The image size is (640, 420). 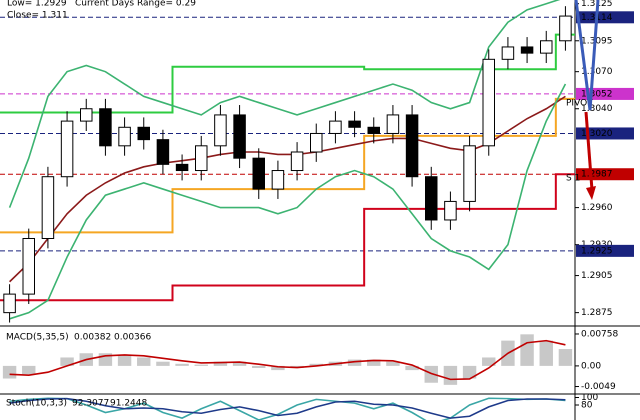 I want to click on y-tick-label: 1.2905, so click(x=597, y=276).